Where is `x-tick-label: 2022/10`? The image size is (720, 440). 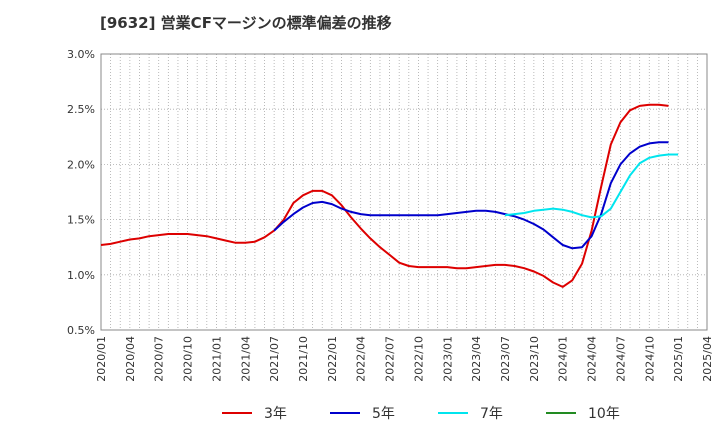
x-tick-label: 2022/10 is located at coordinates (418, 359).